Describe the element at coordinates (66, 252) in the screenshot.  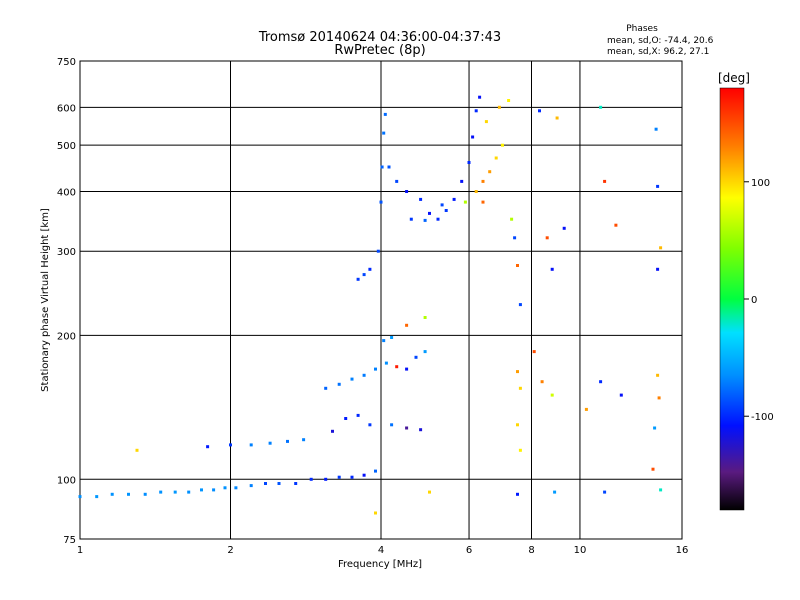
I see `y-tick-label: 300` at that location.